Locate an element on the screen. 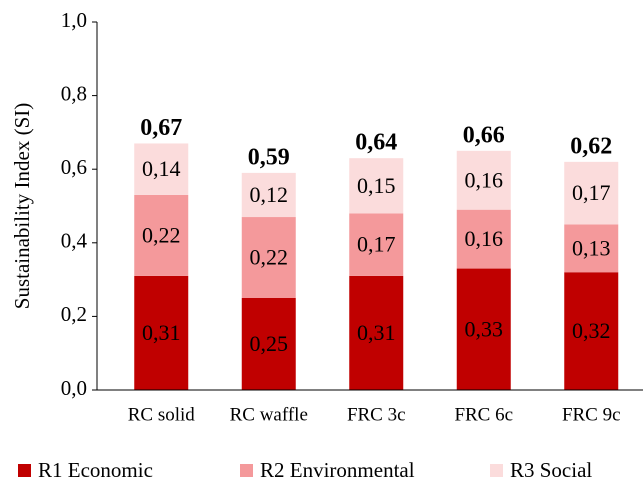 The image size is (643, 493). total-label: 0,67 is located at coordinates (161, 128).